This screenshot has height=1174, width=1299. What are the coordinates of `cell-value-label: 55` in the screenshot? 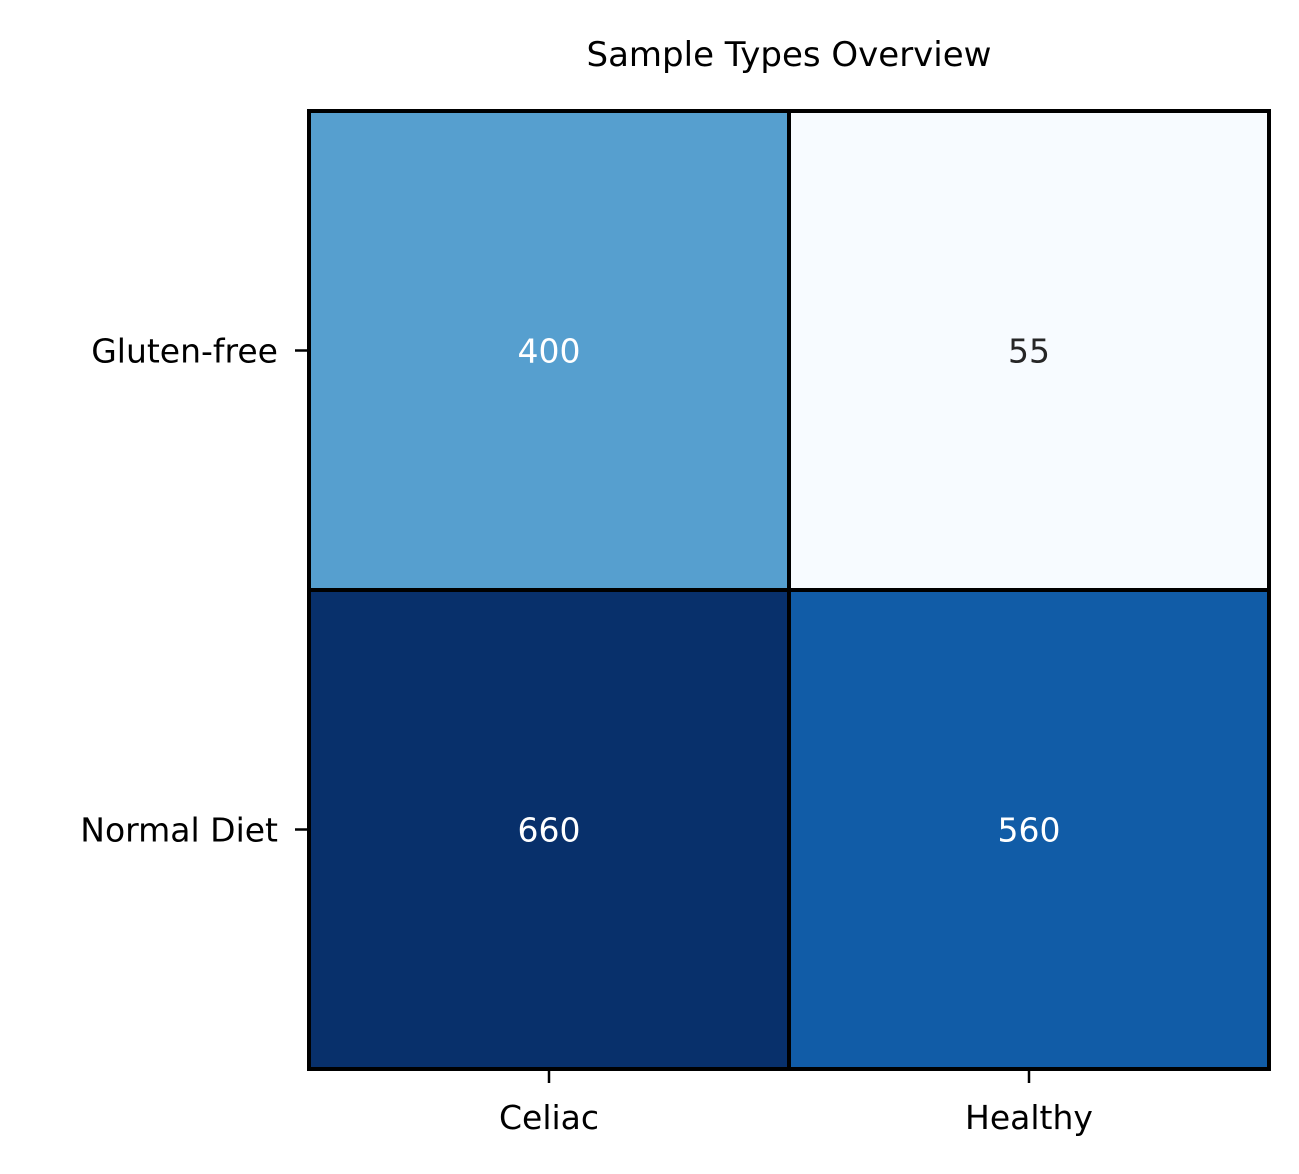 It's located at (1029, 351).